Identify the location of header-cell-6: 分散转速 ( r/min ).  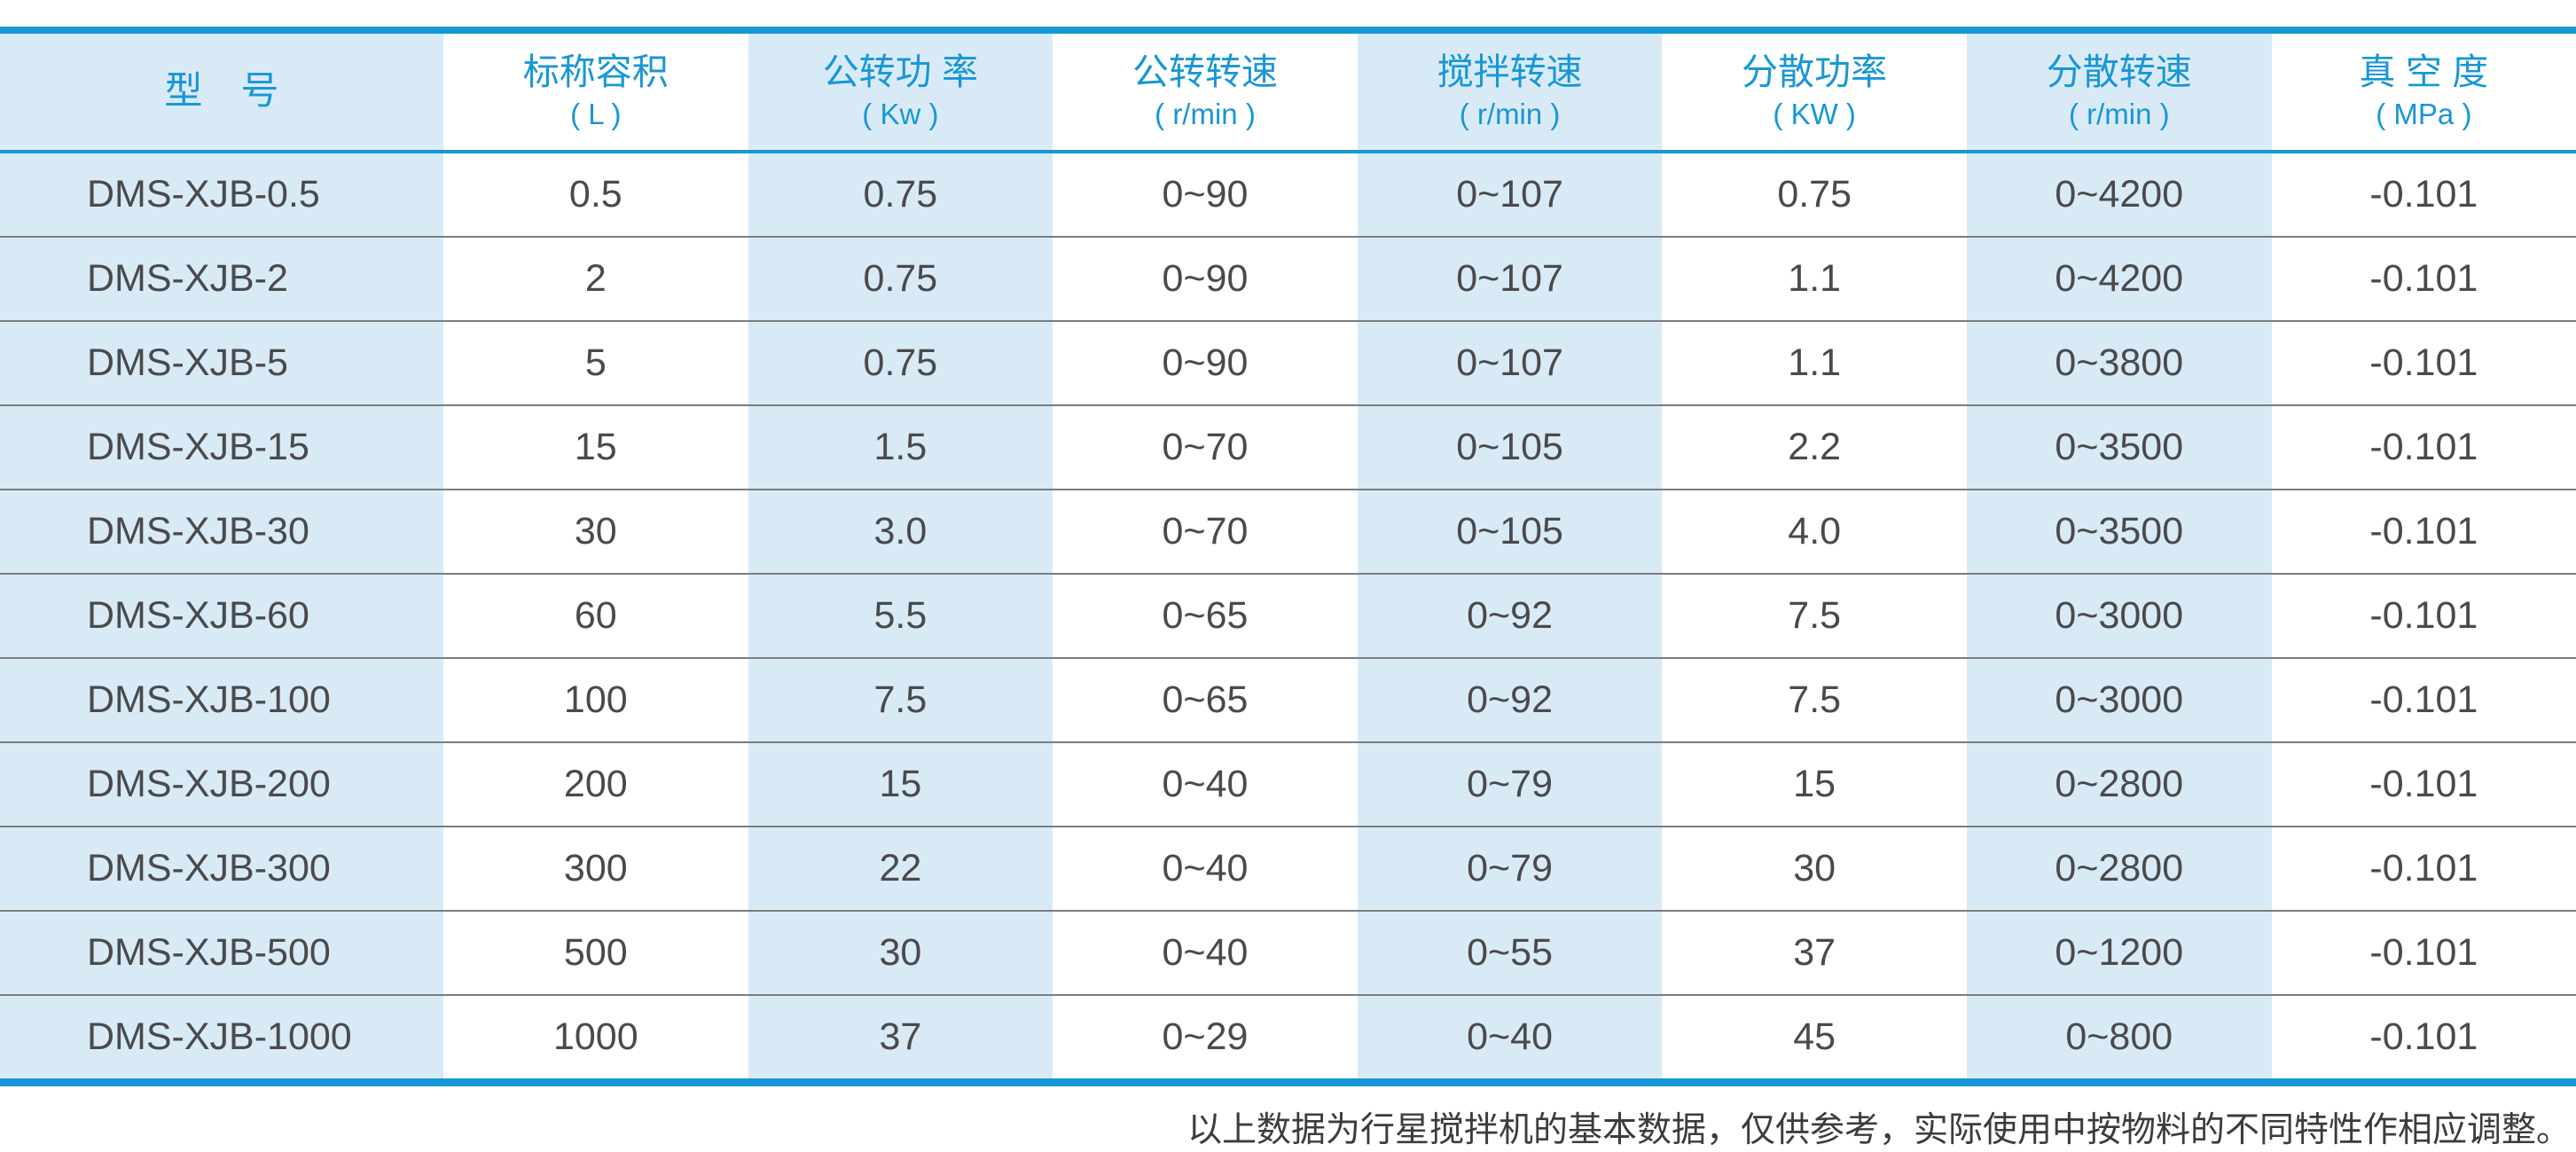
(2119, 92).